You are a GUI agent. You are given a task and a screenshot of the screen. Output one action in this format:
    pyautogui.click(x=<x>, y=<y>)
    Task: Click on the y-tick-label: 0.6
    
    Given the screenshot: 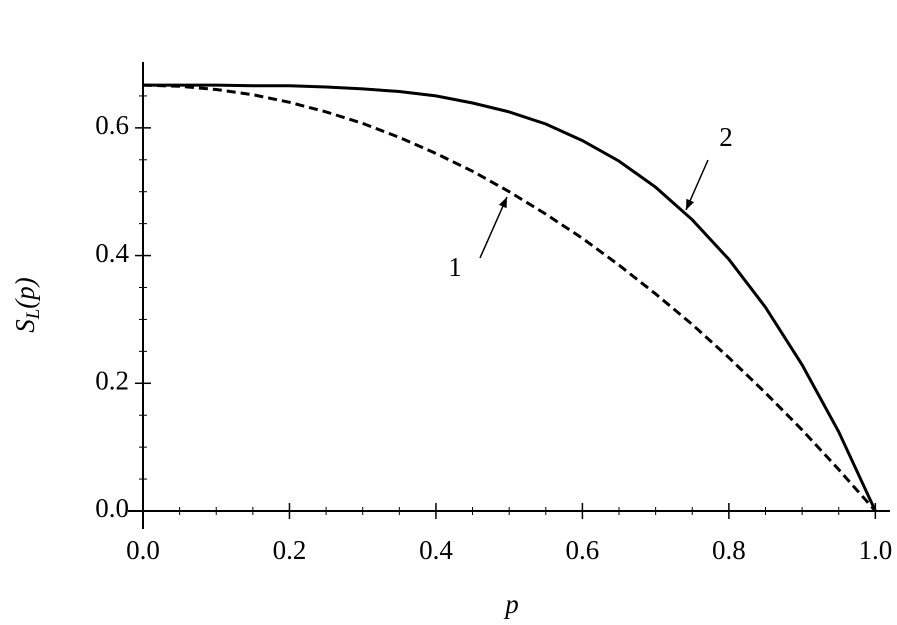 What is the action you would take?
    pyautogui.click(x=112, y=125)
    